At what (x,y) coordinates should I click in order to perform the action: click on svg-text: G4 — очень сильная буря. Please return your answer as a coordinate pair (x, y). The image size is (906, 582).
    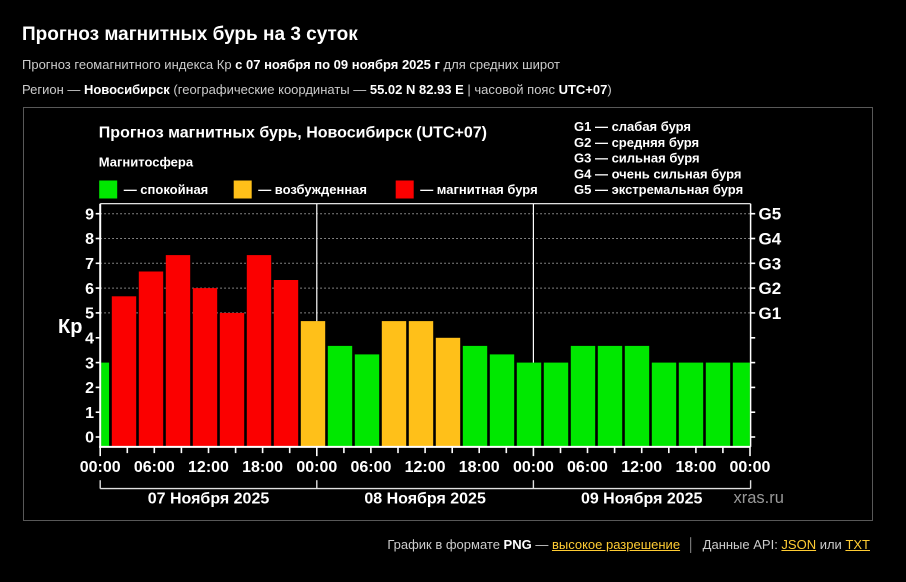
    Looking at the image, I should click on (657, 173).